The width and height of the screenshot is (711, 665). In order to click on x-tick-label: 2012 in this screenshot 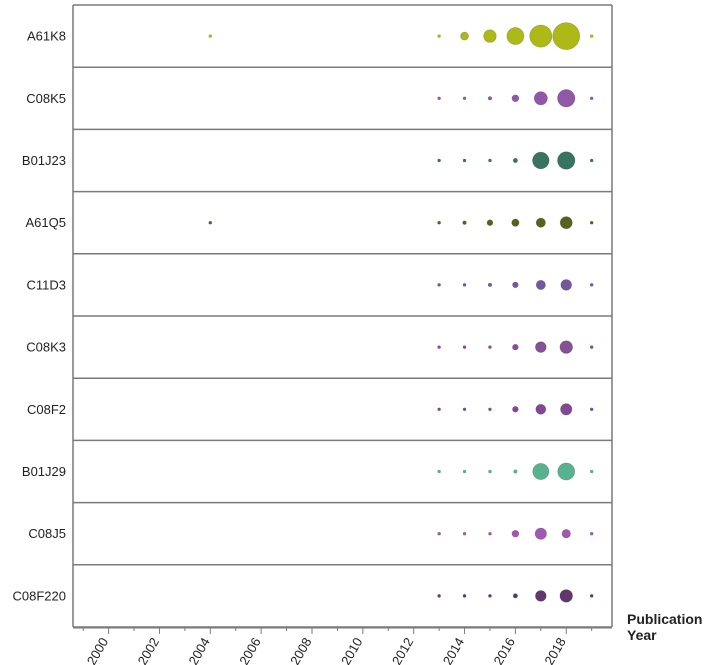, I will do `click(402, 650)`.